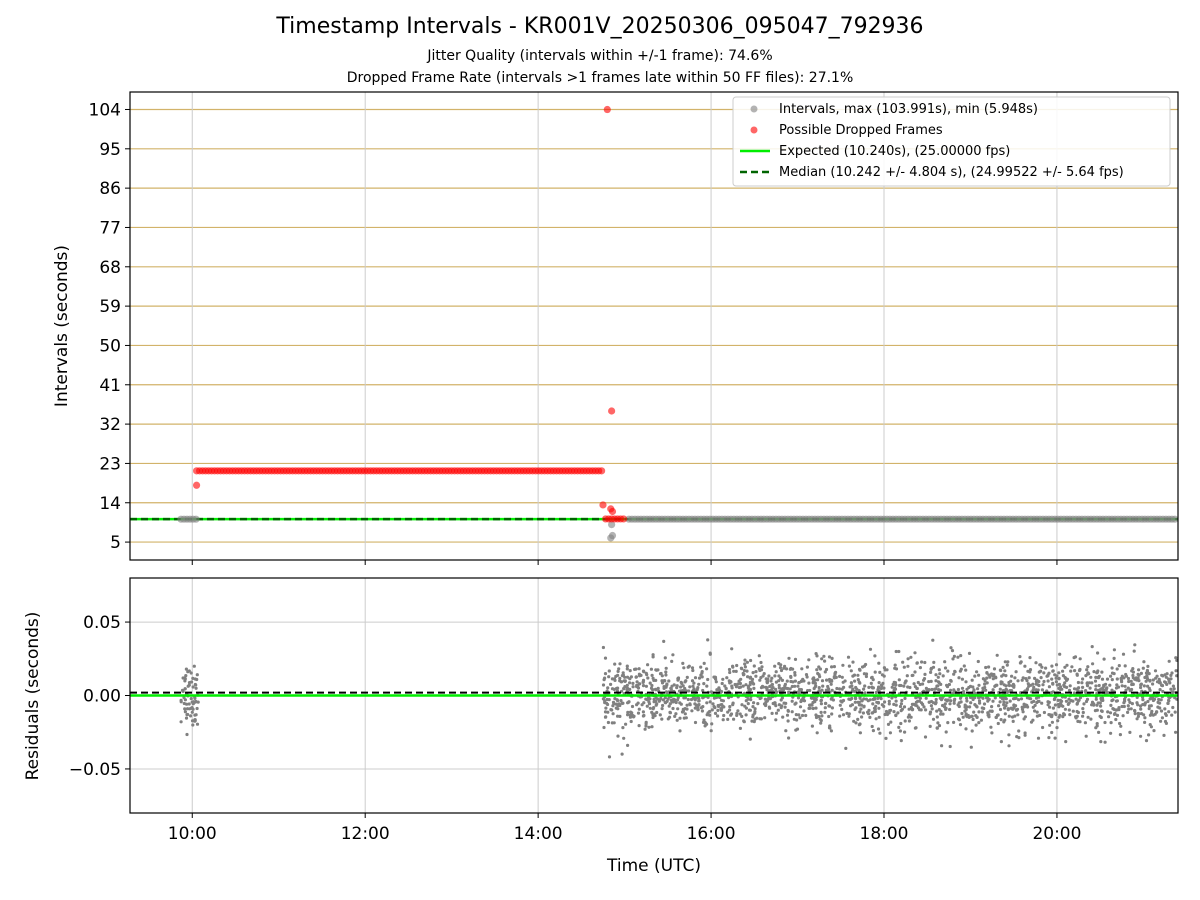 Image resolution: width=1200 pixels, height=900 pixels. Describe the element at coordinates (603, 505) in the screenshot. I see `dropped-frame-point` at that location.